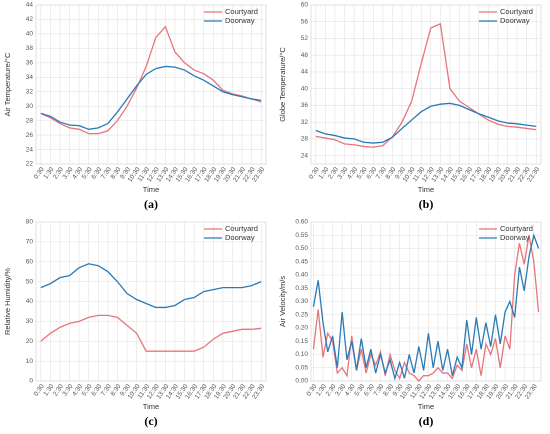 Image resolution: width=550 pixels, height=434 pixels. I want to click on y-tick-label: 22, so click(30, 164).